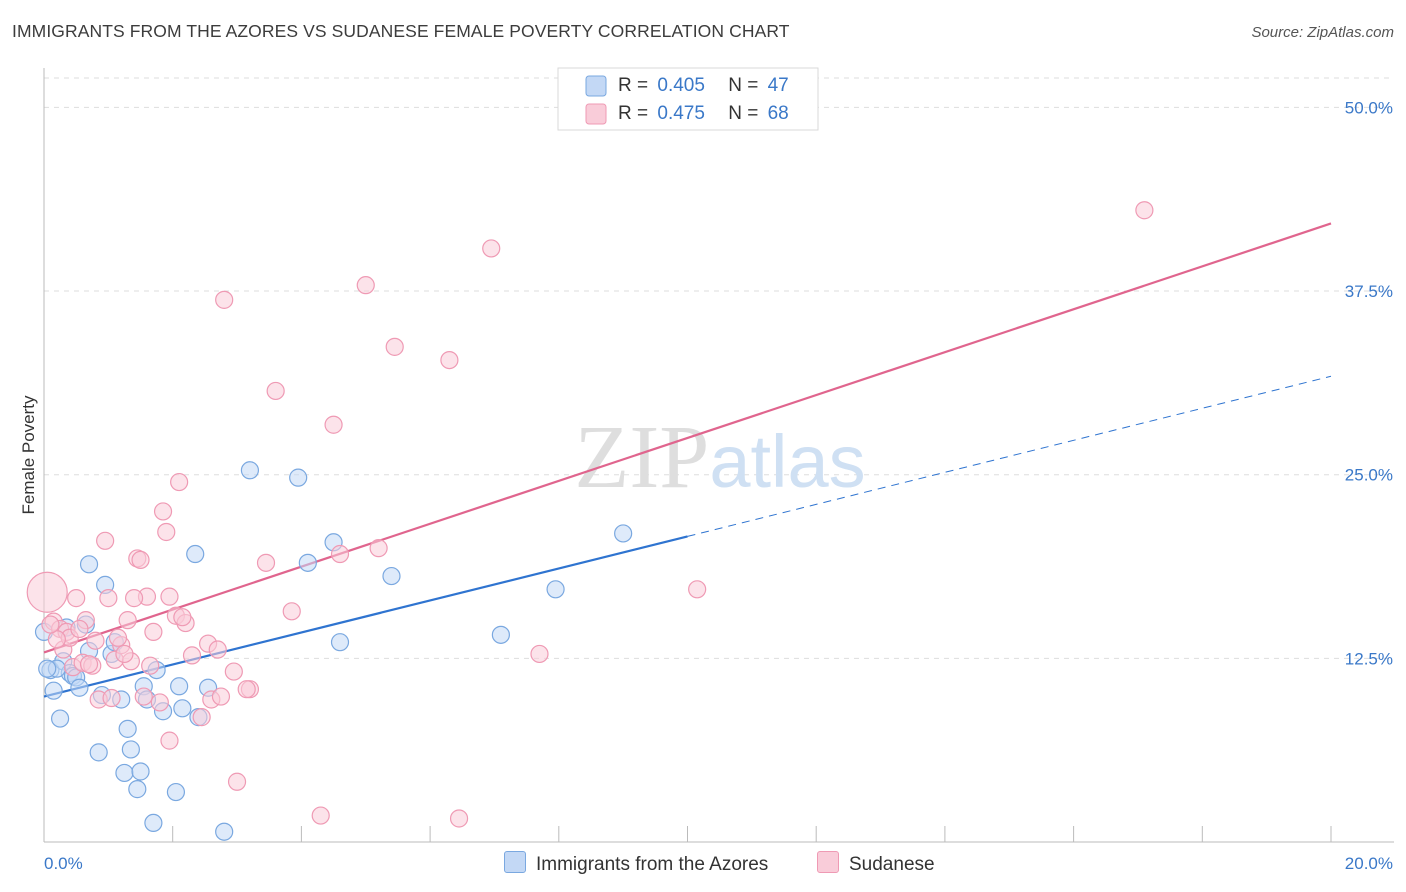 The width and height of the screenshot is (1406, 892). I want to click on source-credit: Source: ZipAtlas.com, so click(1322, 32).